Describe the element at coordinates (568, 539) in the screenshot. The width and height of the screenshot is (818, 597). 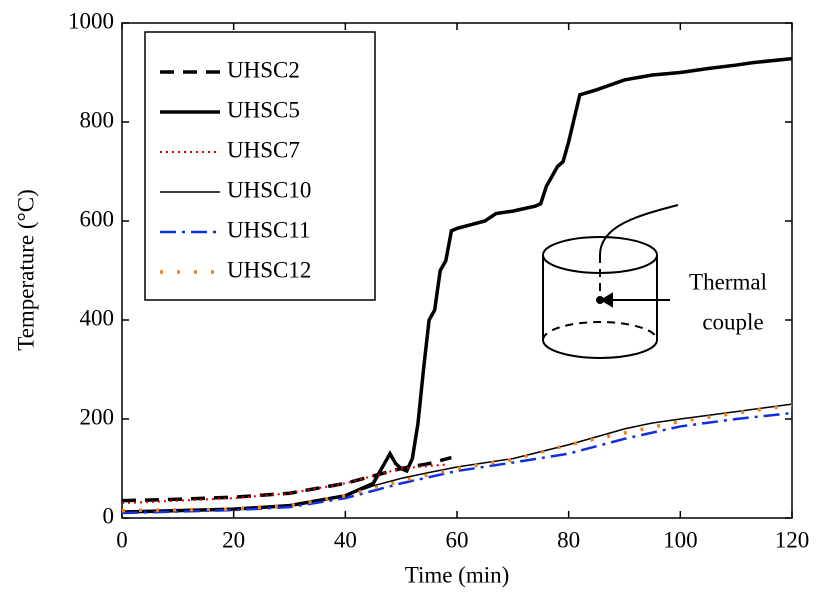
I see `x-tick-label: 80` at that location.